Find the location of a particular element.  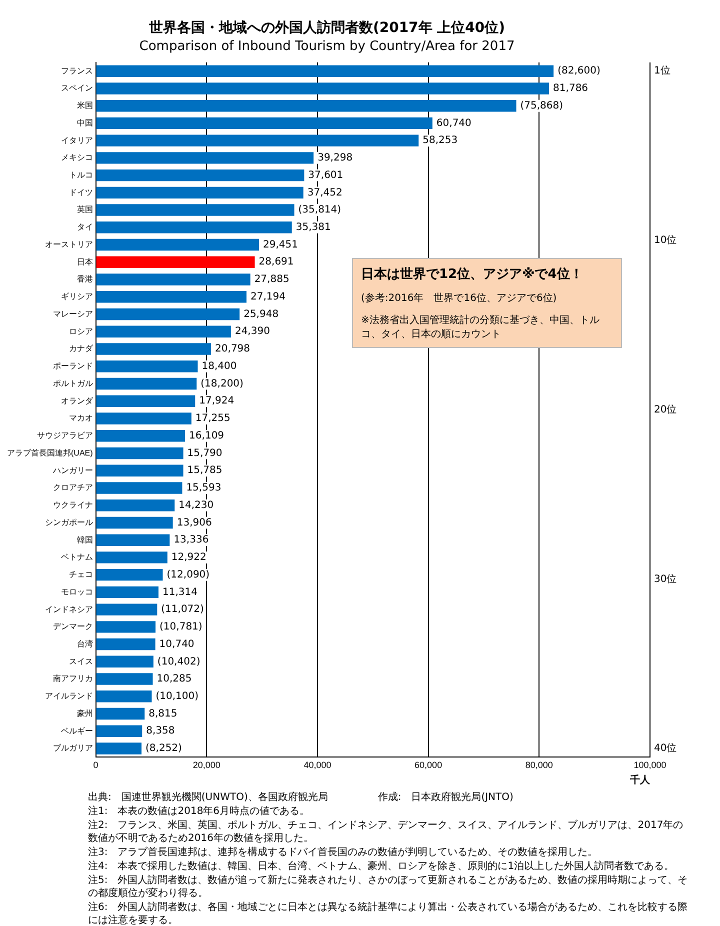

y-tick-label: 米国 is located at coordinates (84, 105).